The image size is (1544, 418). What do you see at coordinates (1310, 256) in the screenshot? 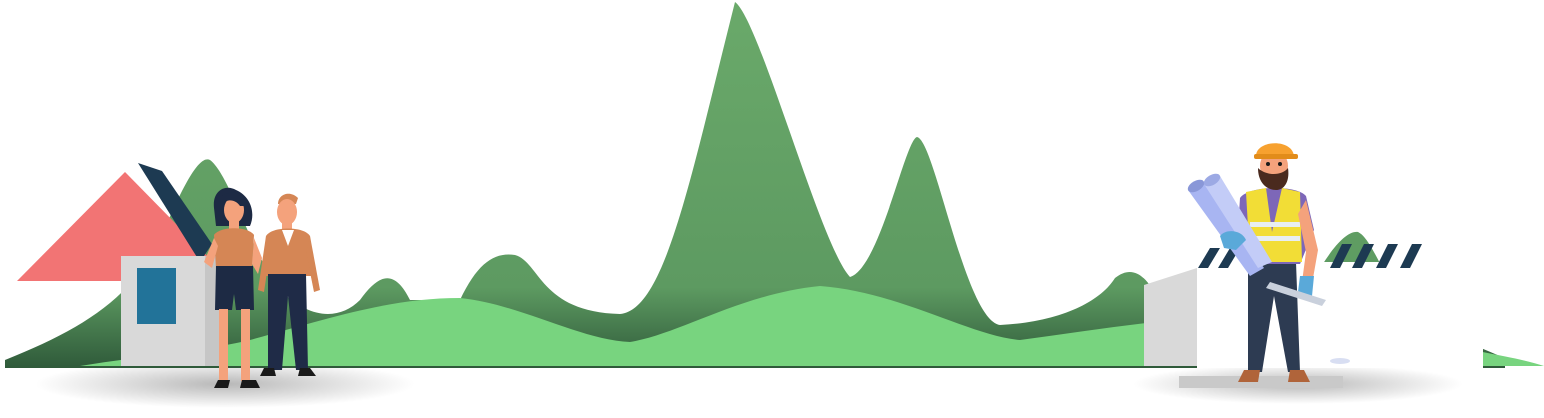
I see `barrier-stripes` at bounding box center [1310, 256].